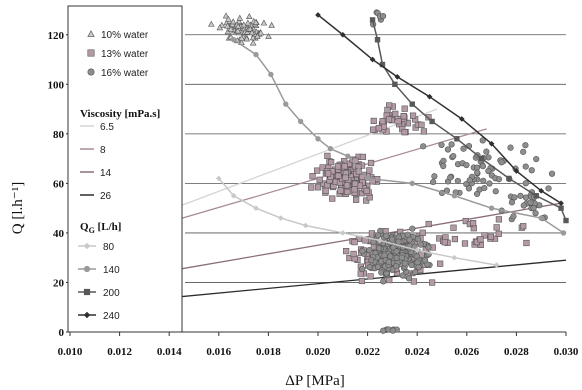 Image resolution: width=582 pixels, height=390 pixels. I want to click on x-tick-label: 0.024, so click(417, 352).